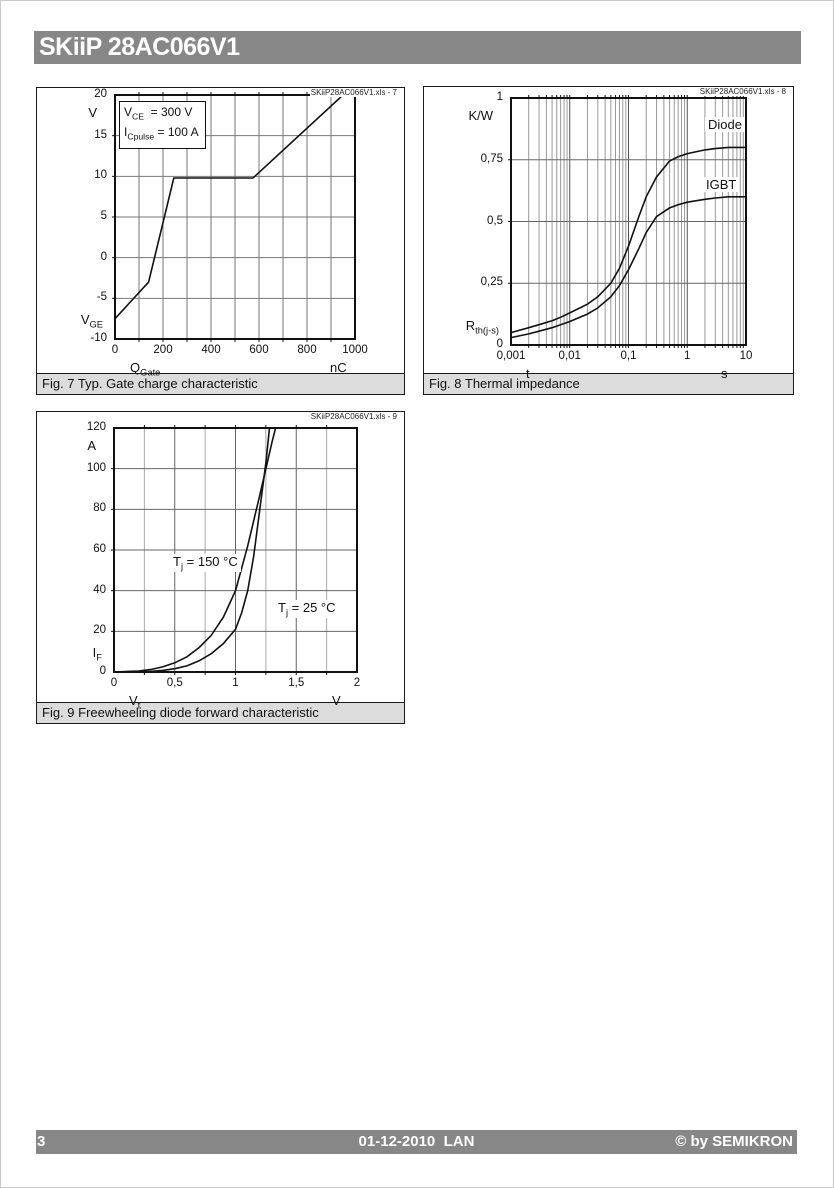  What do you see at coordinates (91, 445) in the screenshot?
I see `y-axis-unit: A` at bounding box center [91, 445].